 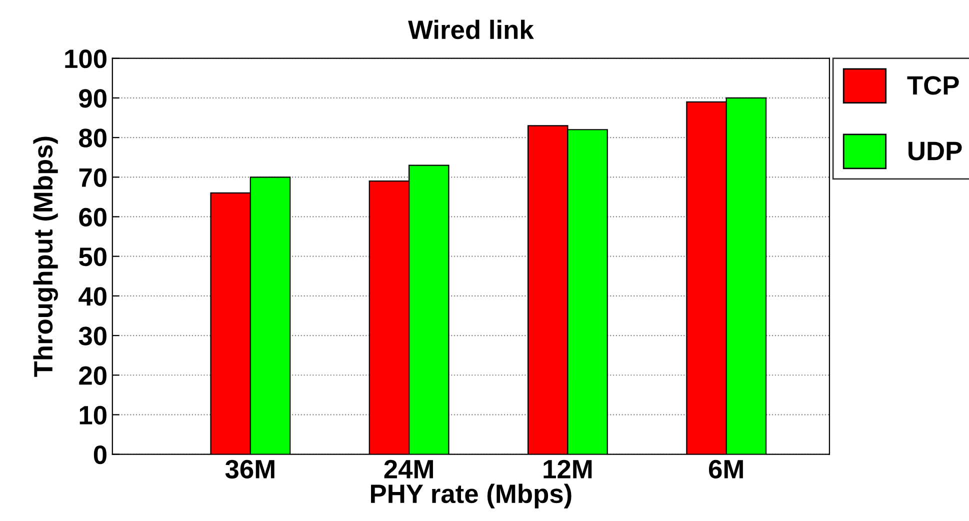 What do you see at coordinates (100, 454) in the screenshot?
I see `y-tick-label: 0` at bounding box center [100, 454].